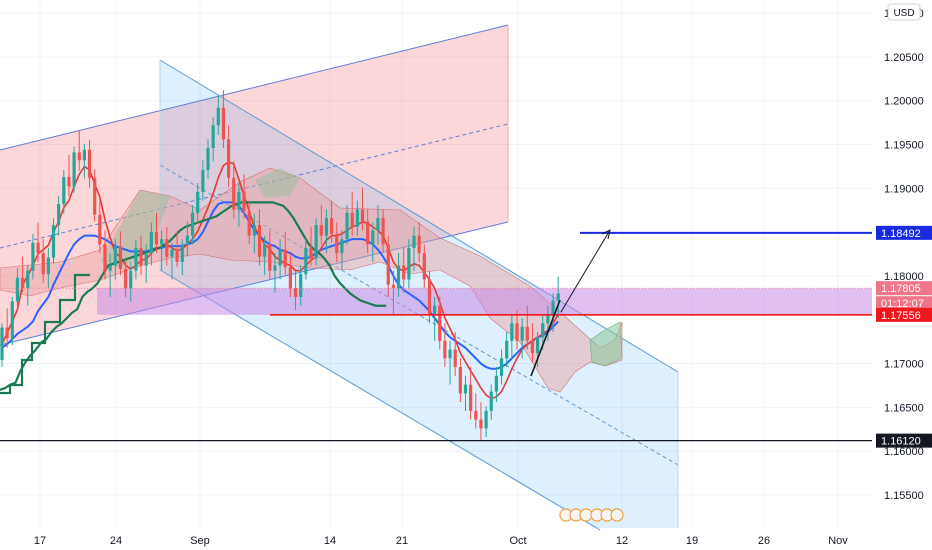 This screenshot has width=932, height=550. What do you see at coordinates (904, 277) in the screenshot?
I see `y-tick-label-5: 1.18000` at bounding box center [904, 277].